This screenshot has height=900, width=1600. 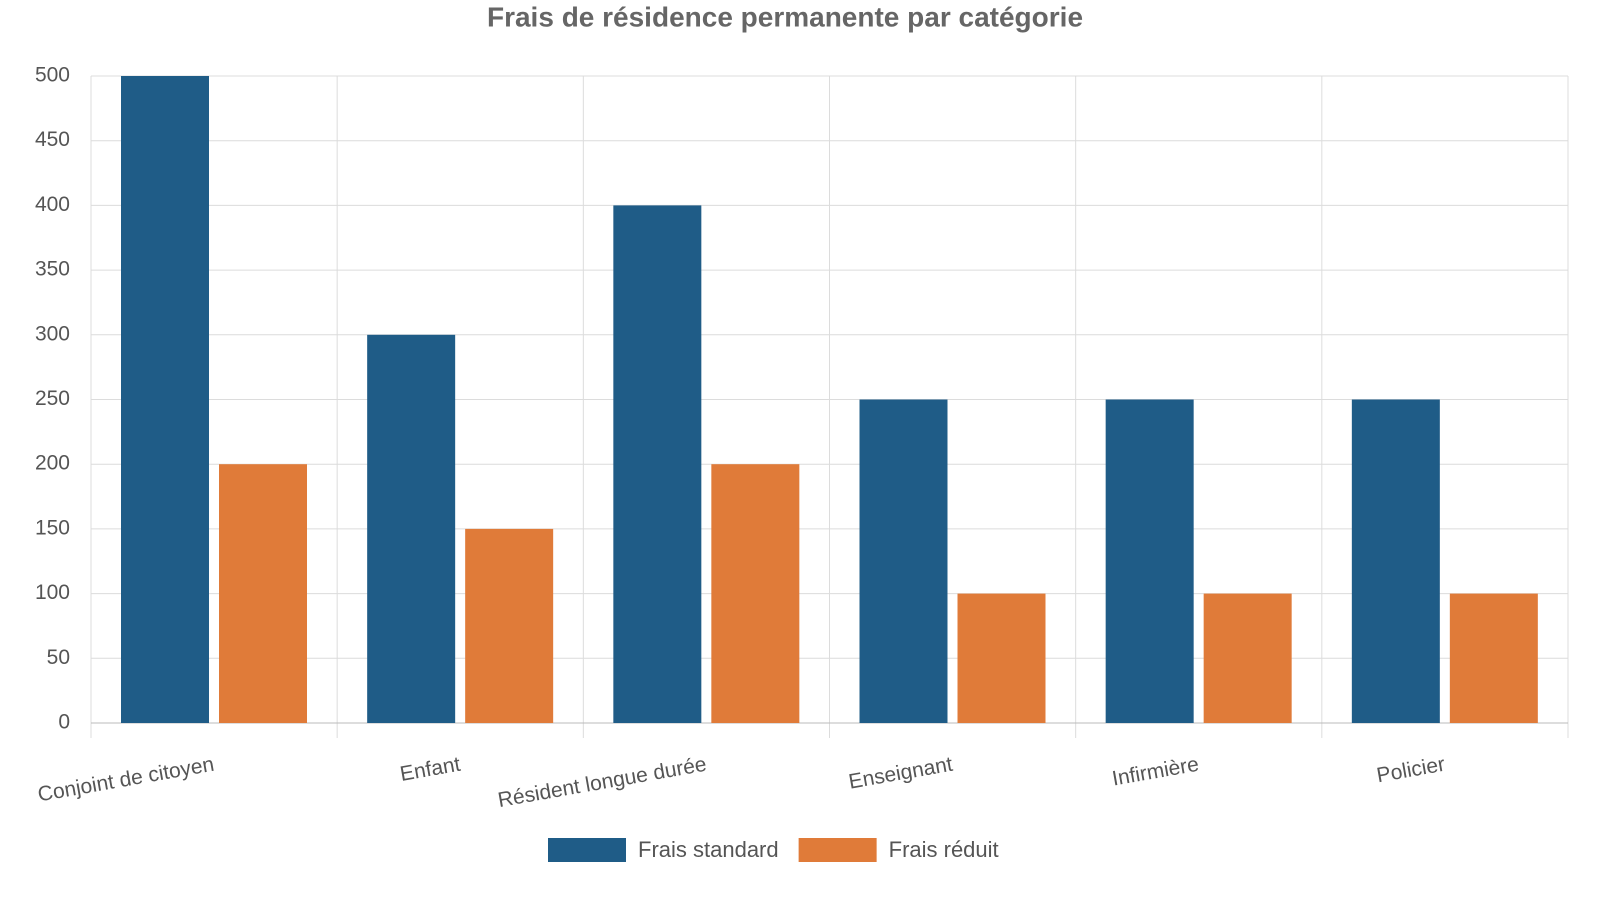 I want to click on x-tick-label: Résident longue durée, so click(x=602, y=782).